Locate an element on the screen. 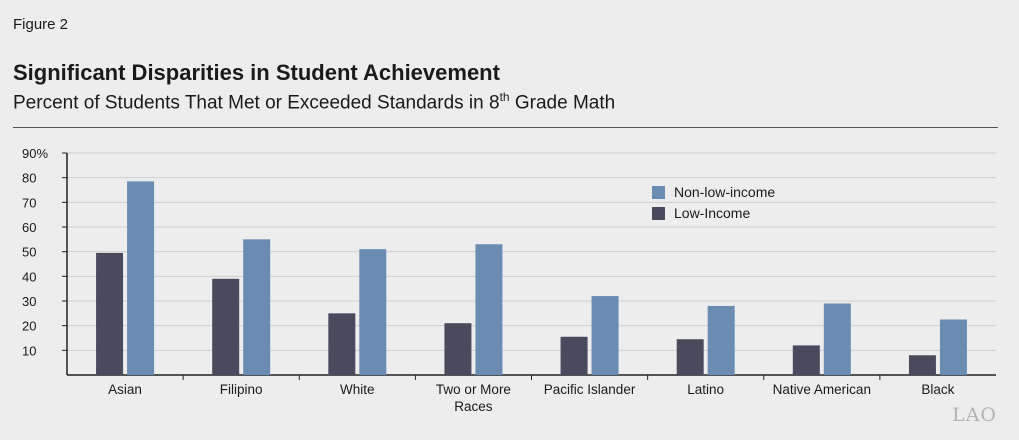 This screenshot has width=1019, height=440. x-tick-label: Asian is located at coordinates (125, 389).